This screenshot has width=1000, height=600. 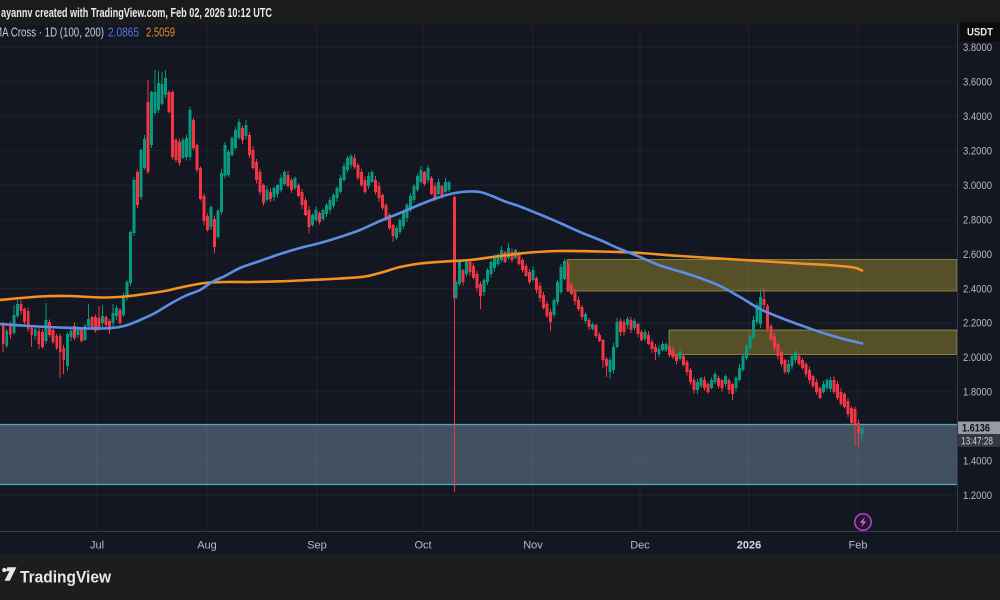 I want to click on svg-text: 2026, so click(x=749, y=546).